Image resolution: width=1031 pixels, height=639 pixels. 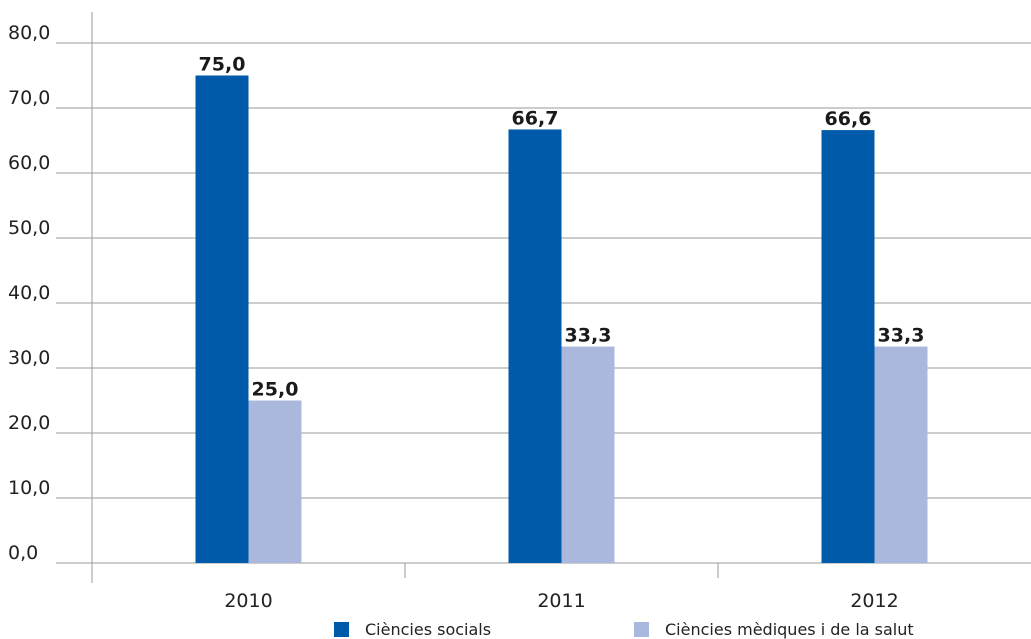 I want to click on y-tick-labels: 0,0 10,0 20,0 30,0 40,0 50,0 60,0 70,0 80,0, so click(x=29, y=293).